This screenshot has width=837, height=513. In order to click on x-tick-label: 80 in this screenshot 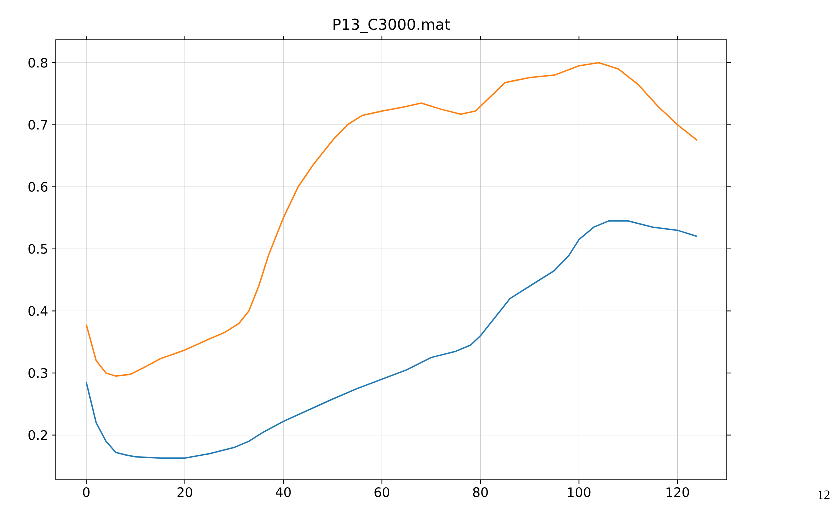, I will do `click(480, 493)`.